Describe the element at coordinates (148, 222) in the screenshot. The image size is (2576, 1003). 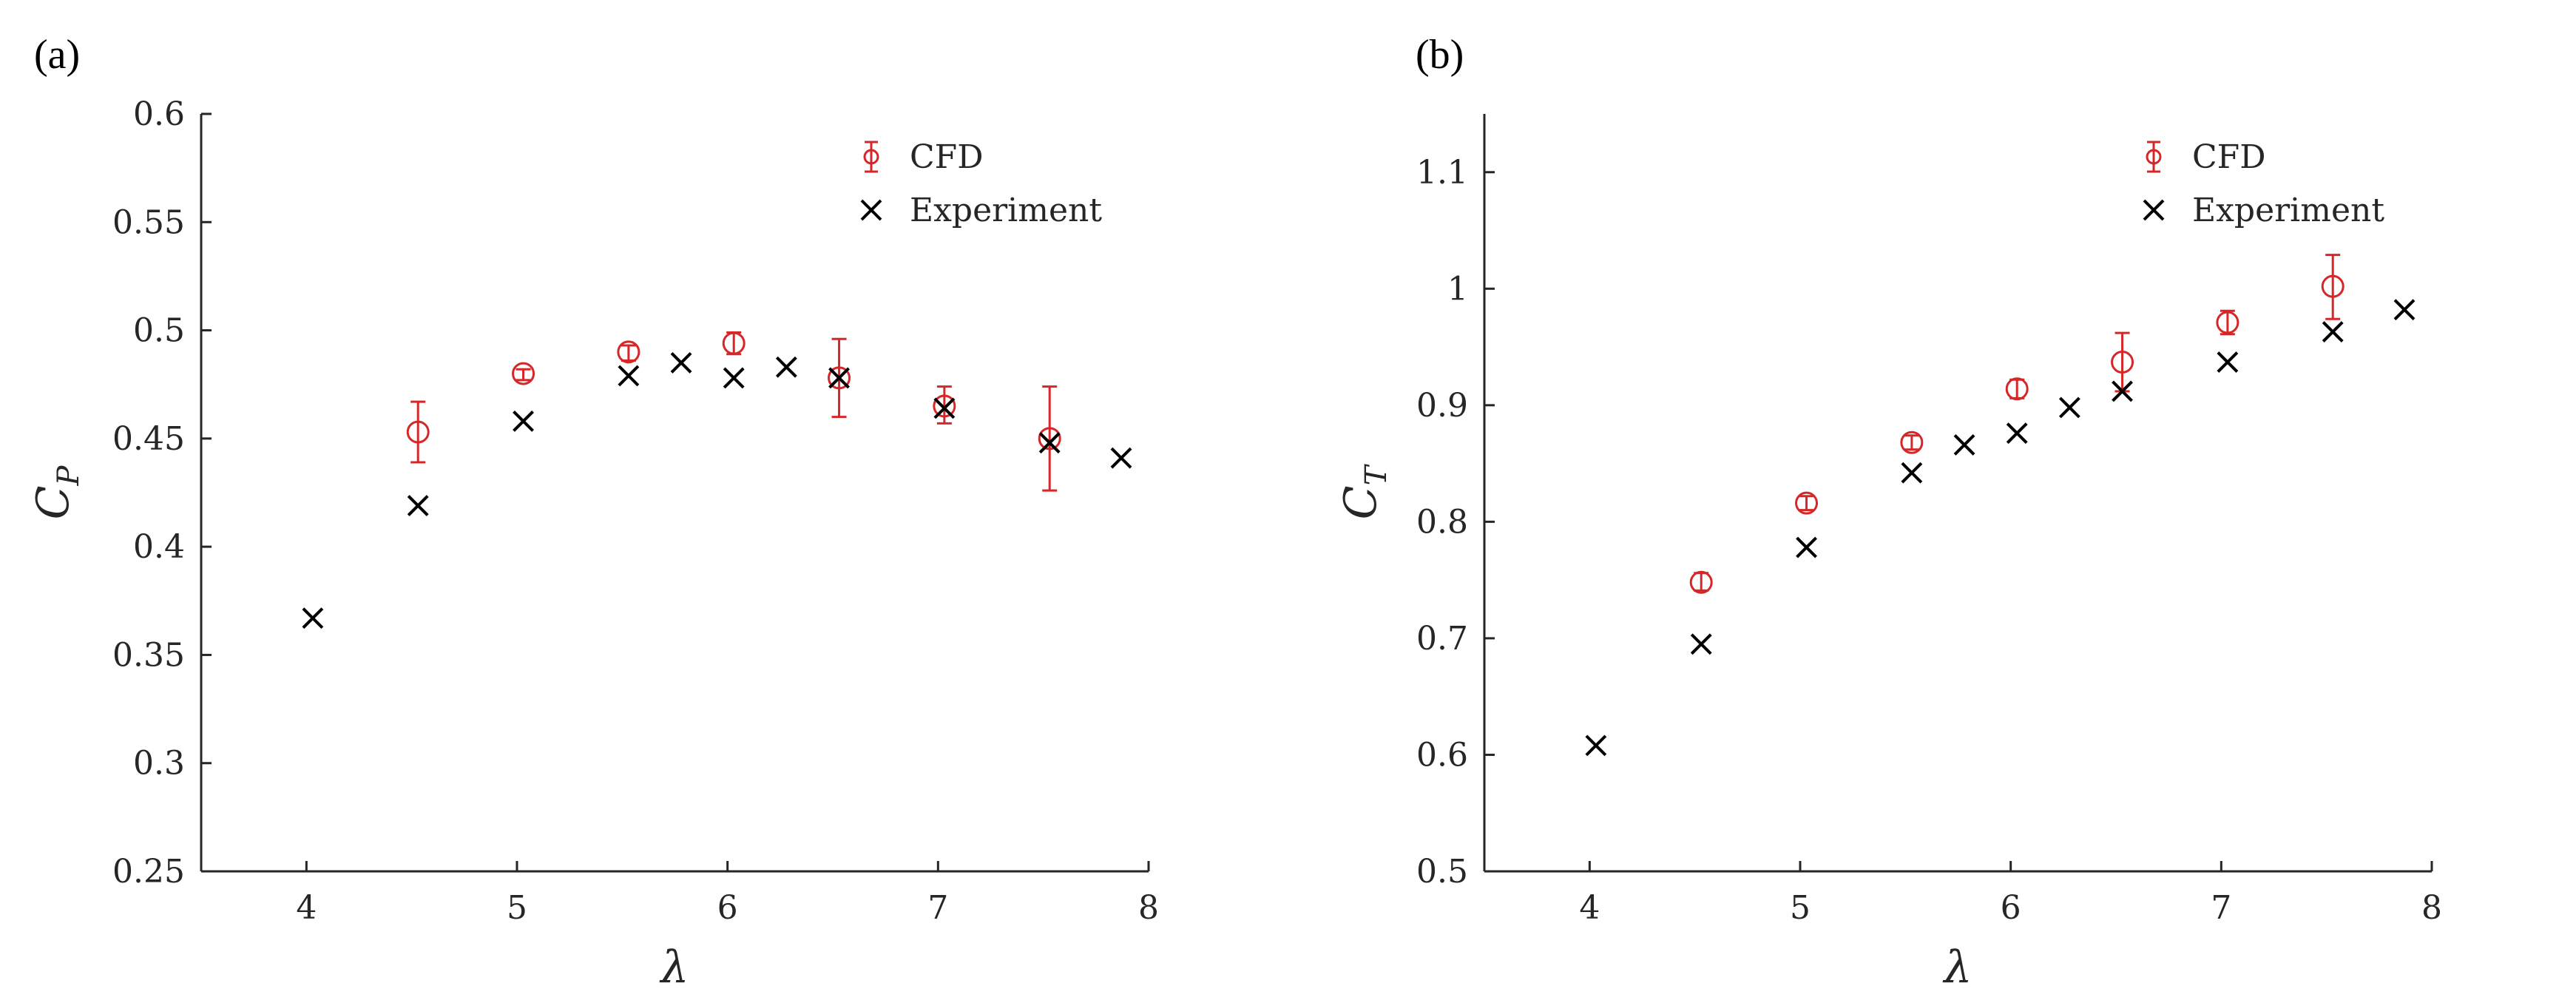
I see `y-tick-label: 0.55` at that location.